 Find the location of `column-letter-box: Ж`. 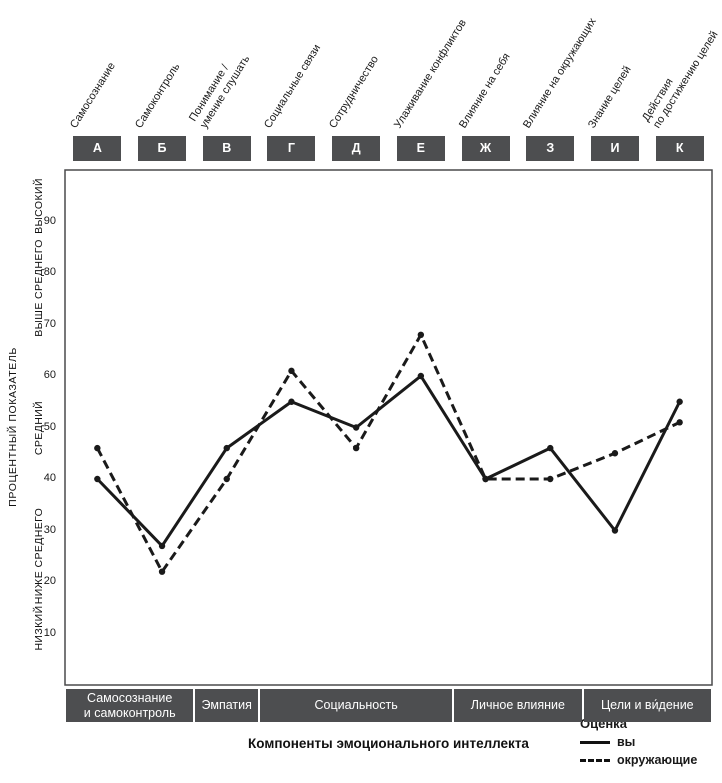

column-letter-box: Ж is located at coordinates (485, 148).